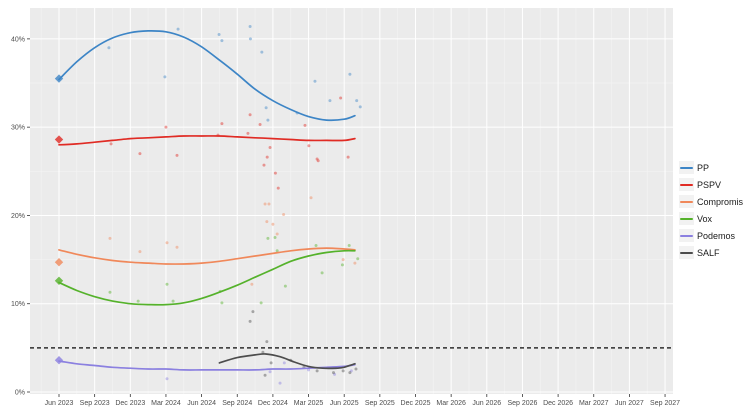 This screenshot has height=417, width=750. What do you see at coordinates (59, 78) in the screenshot?
I see `election-result-marker-pp` at bounding box center [59, 78].